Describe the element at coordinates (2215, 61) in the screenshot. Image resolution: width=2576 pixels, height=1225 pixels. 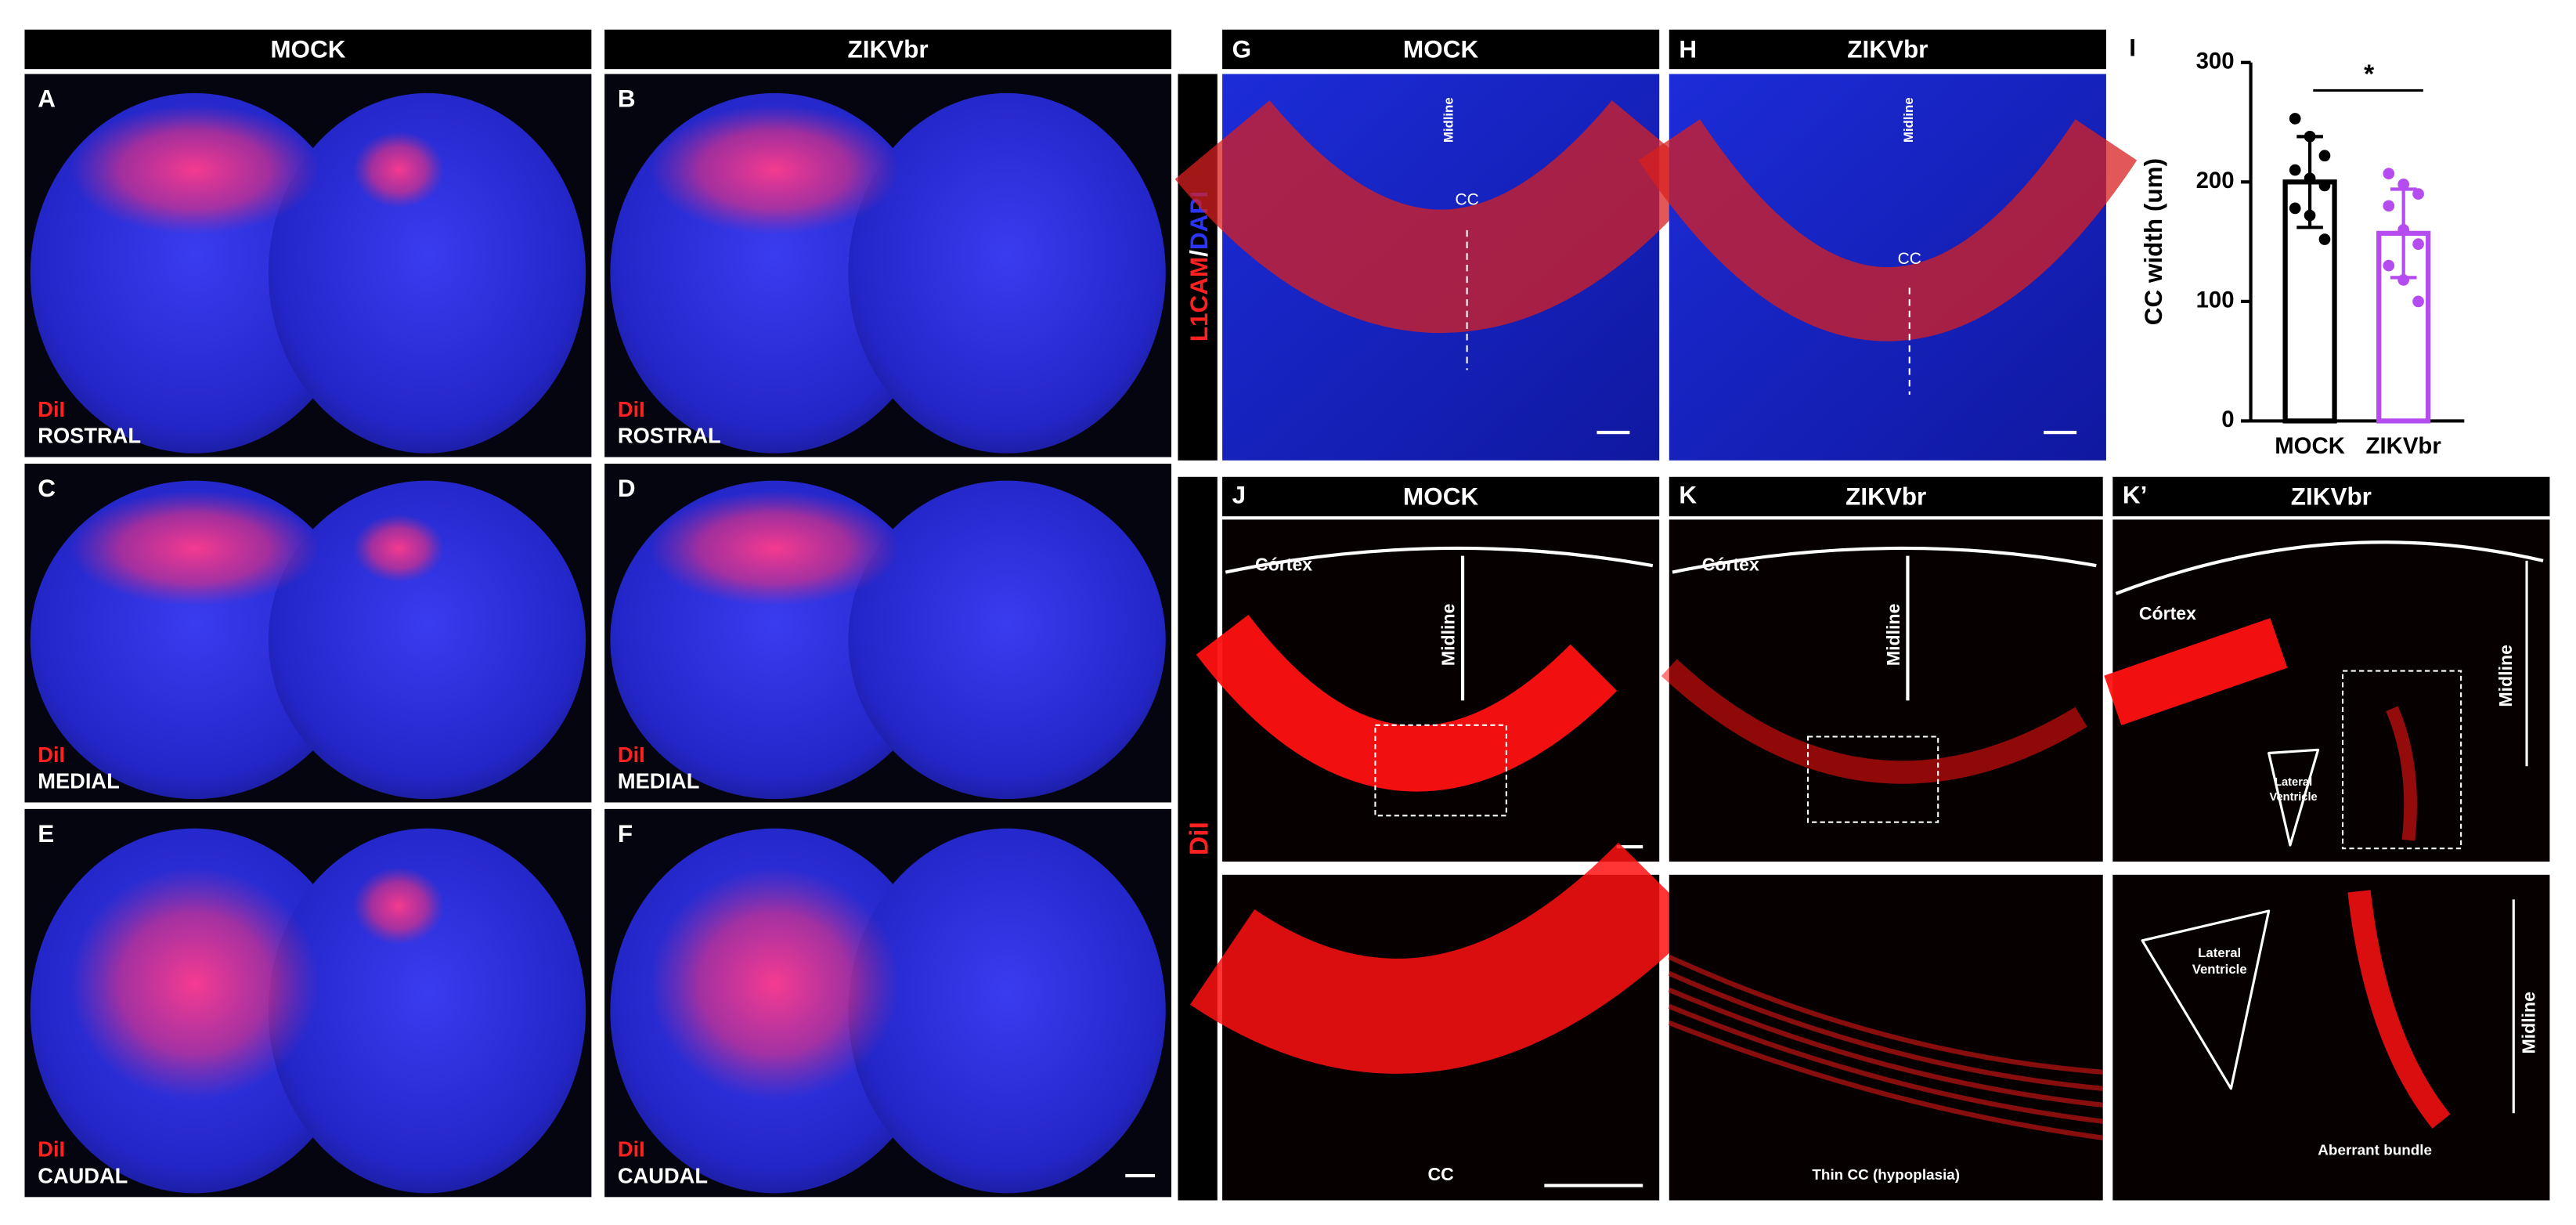
I see `y-tick-label: 300` at that location.